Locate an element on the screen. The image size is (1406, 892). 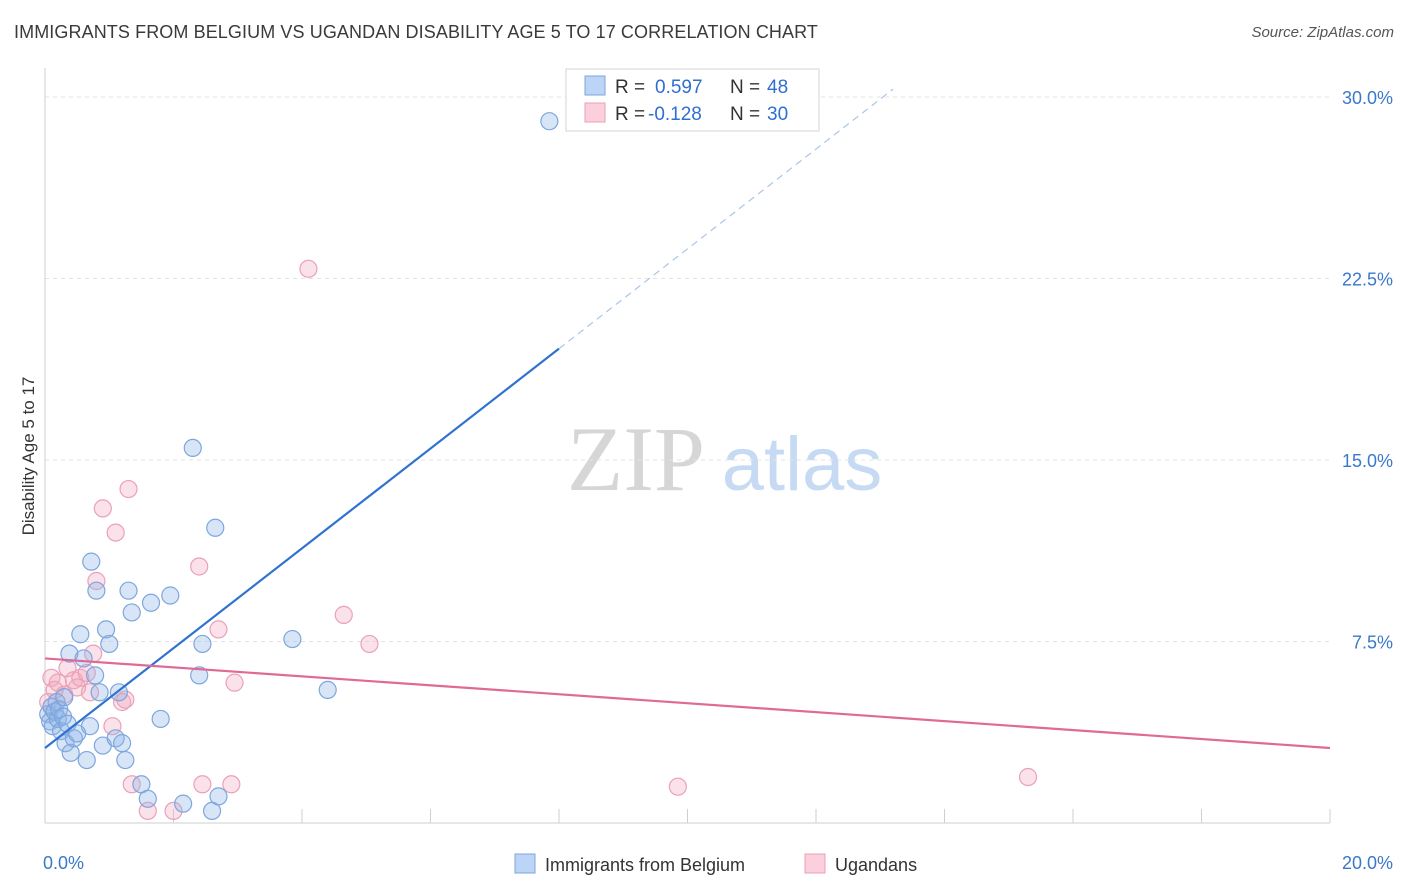
stats-r-label-belgium: R = is located at coordinates (630, 87).